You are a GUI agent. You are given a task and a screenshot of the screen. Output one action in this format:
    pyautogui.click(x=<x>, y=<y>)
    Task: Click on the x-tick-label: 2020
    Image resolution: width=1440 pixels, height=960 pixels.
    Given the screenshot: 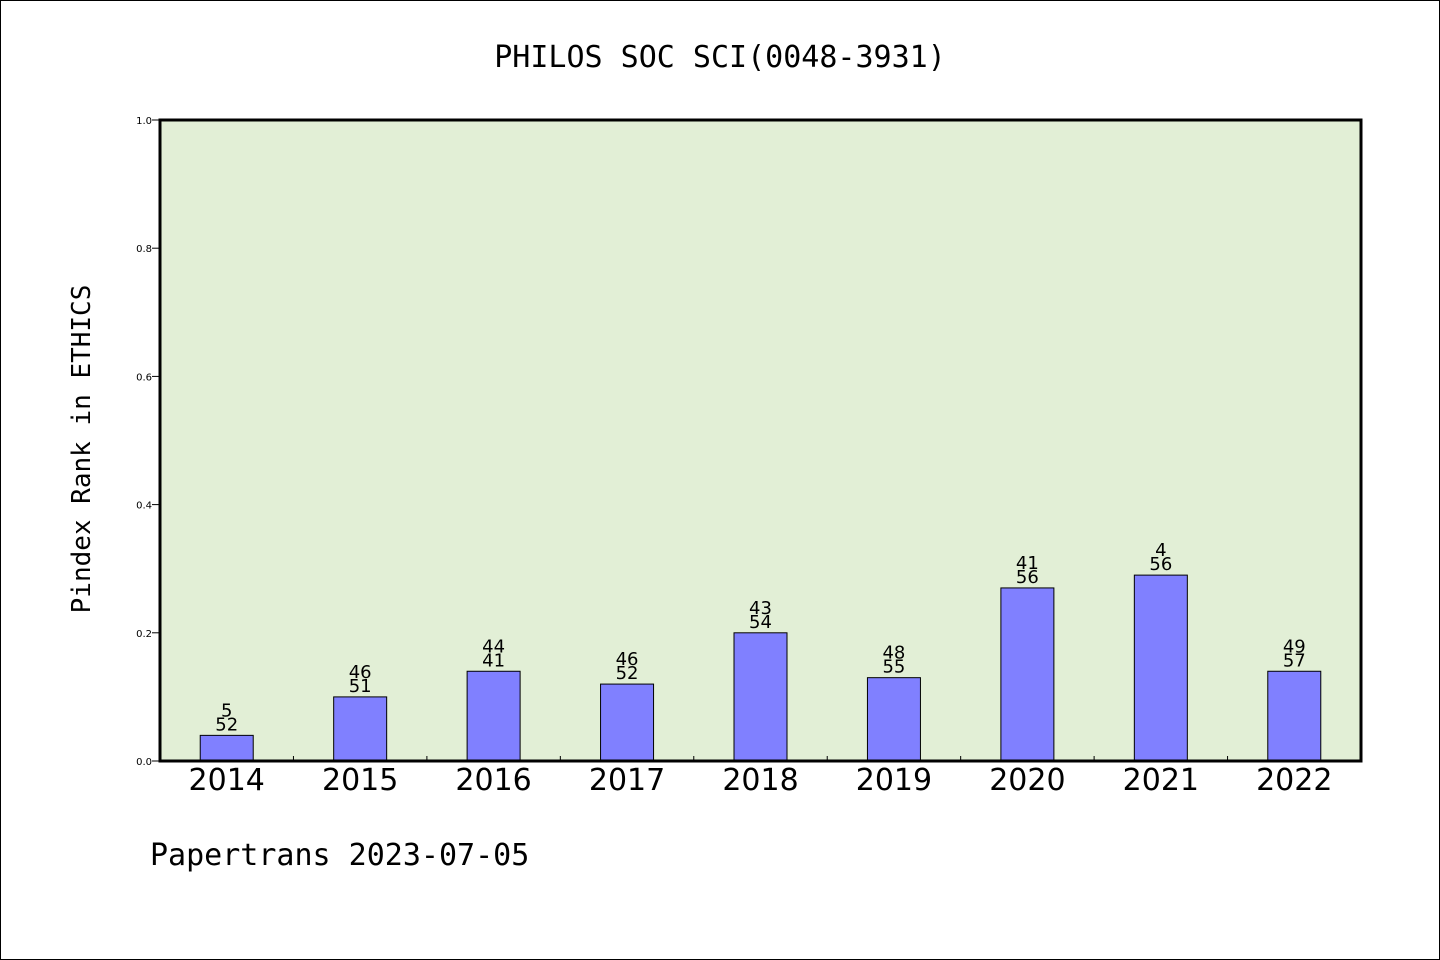 What is the action you would take?
    pyautogui.click(x=1027, y=780)
    